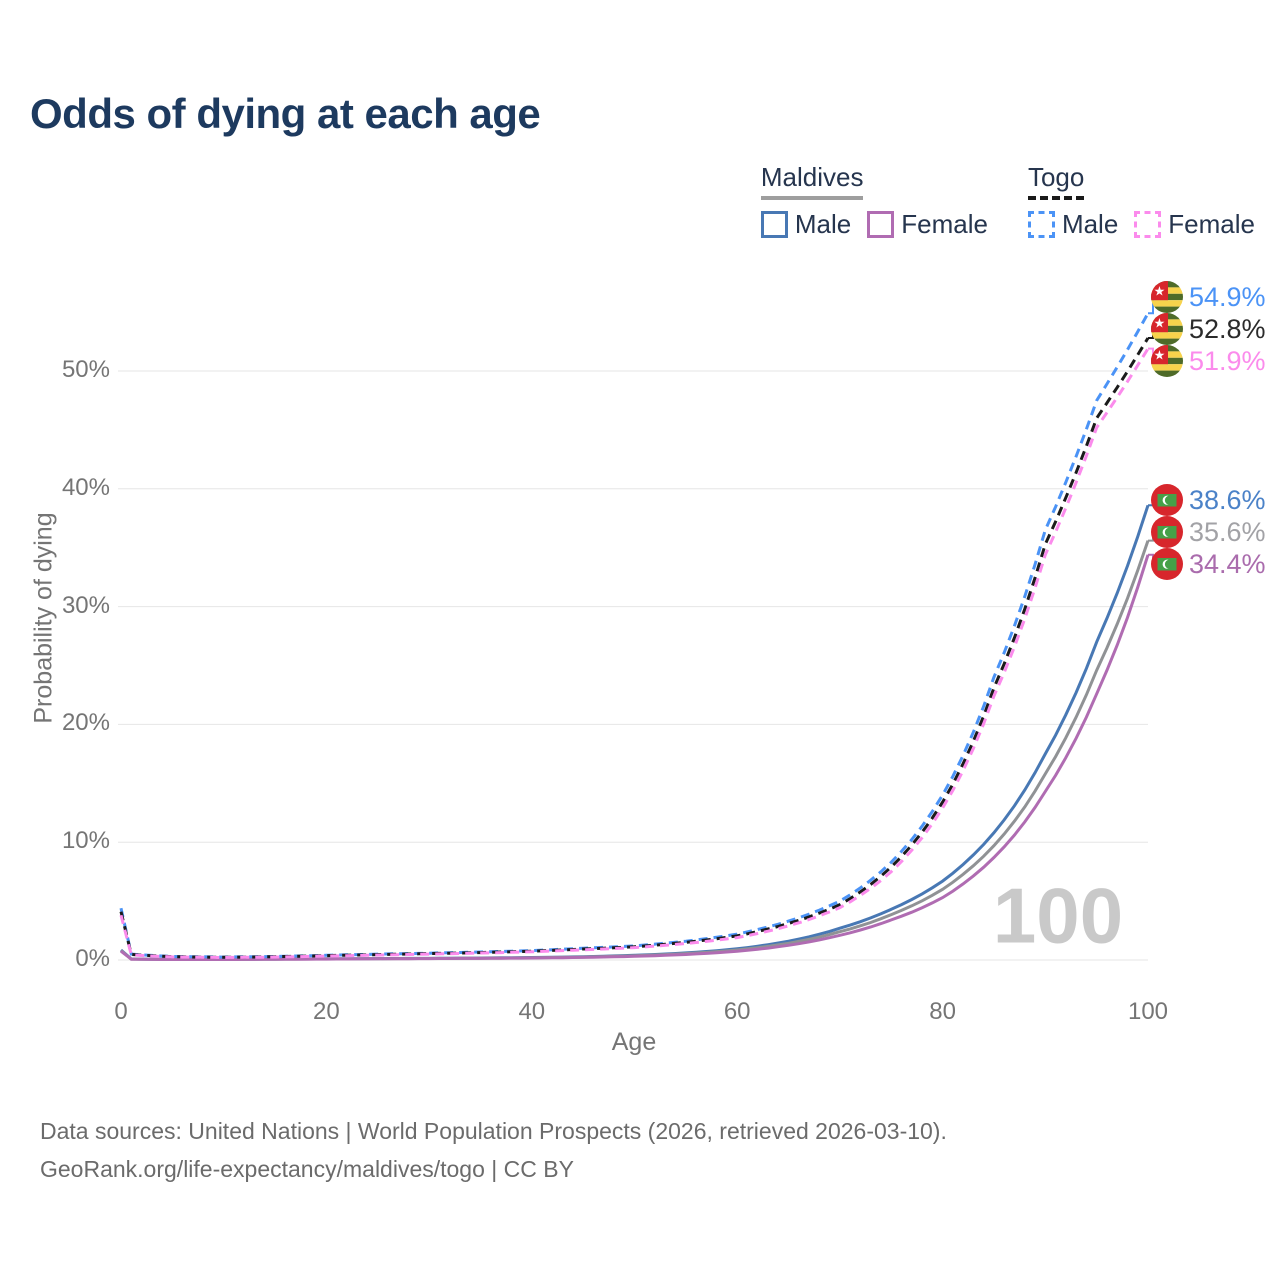  What do you see at coordinates (92, 958) in the screenshot?
I see `y-tick-label: 0%` at bounding box center [92, 958].